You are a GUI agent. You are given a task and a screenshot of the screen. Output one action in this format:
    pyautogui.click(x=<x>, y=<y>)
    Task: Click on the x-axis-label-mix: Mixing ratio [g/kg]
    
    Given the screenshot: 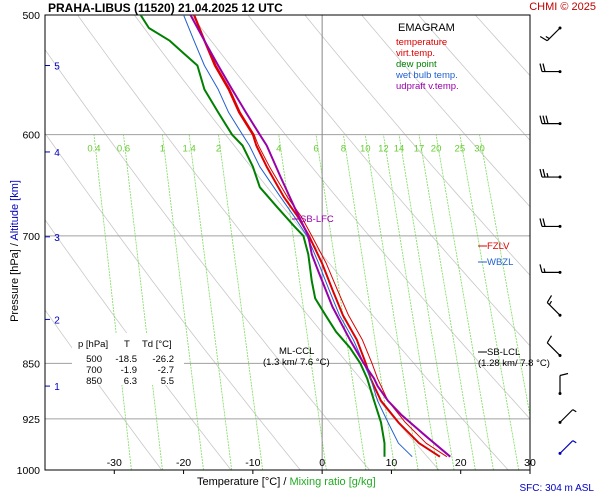 What is the action you would take?
    pyautogui.click(x=332, y=482)
    